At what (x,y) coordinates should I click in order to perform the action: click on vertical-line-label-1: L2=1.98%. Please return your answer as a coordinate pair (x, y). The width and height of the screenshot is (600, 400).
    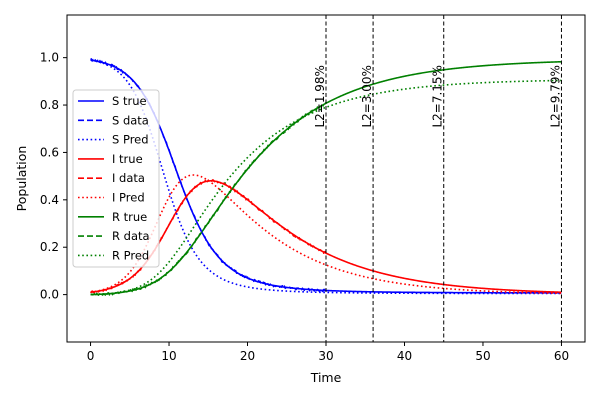
    Looking at the image, I should click on (320, 96).